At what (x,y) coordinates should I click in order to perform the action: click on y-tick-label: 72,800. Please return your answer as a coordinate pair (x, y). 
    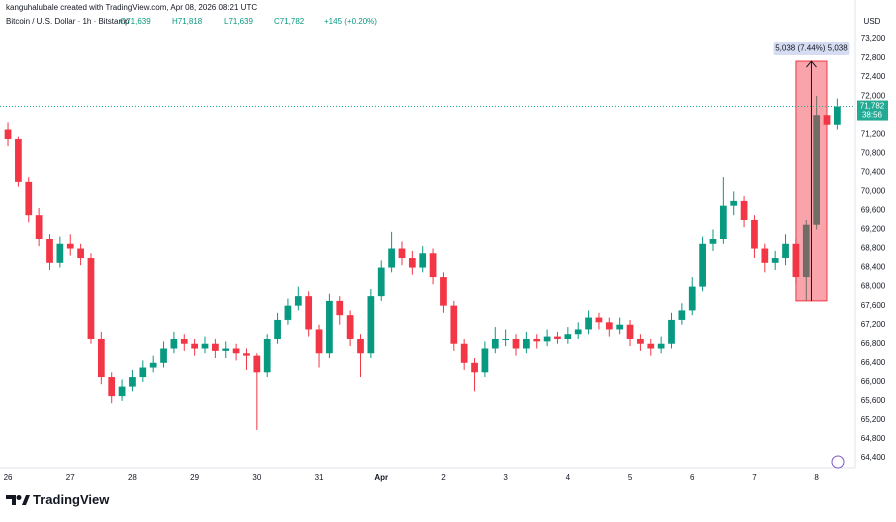
    Looking at the image, I should click on (873, 57).